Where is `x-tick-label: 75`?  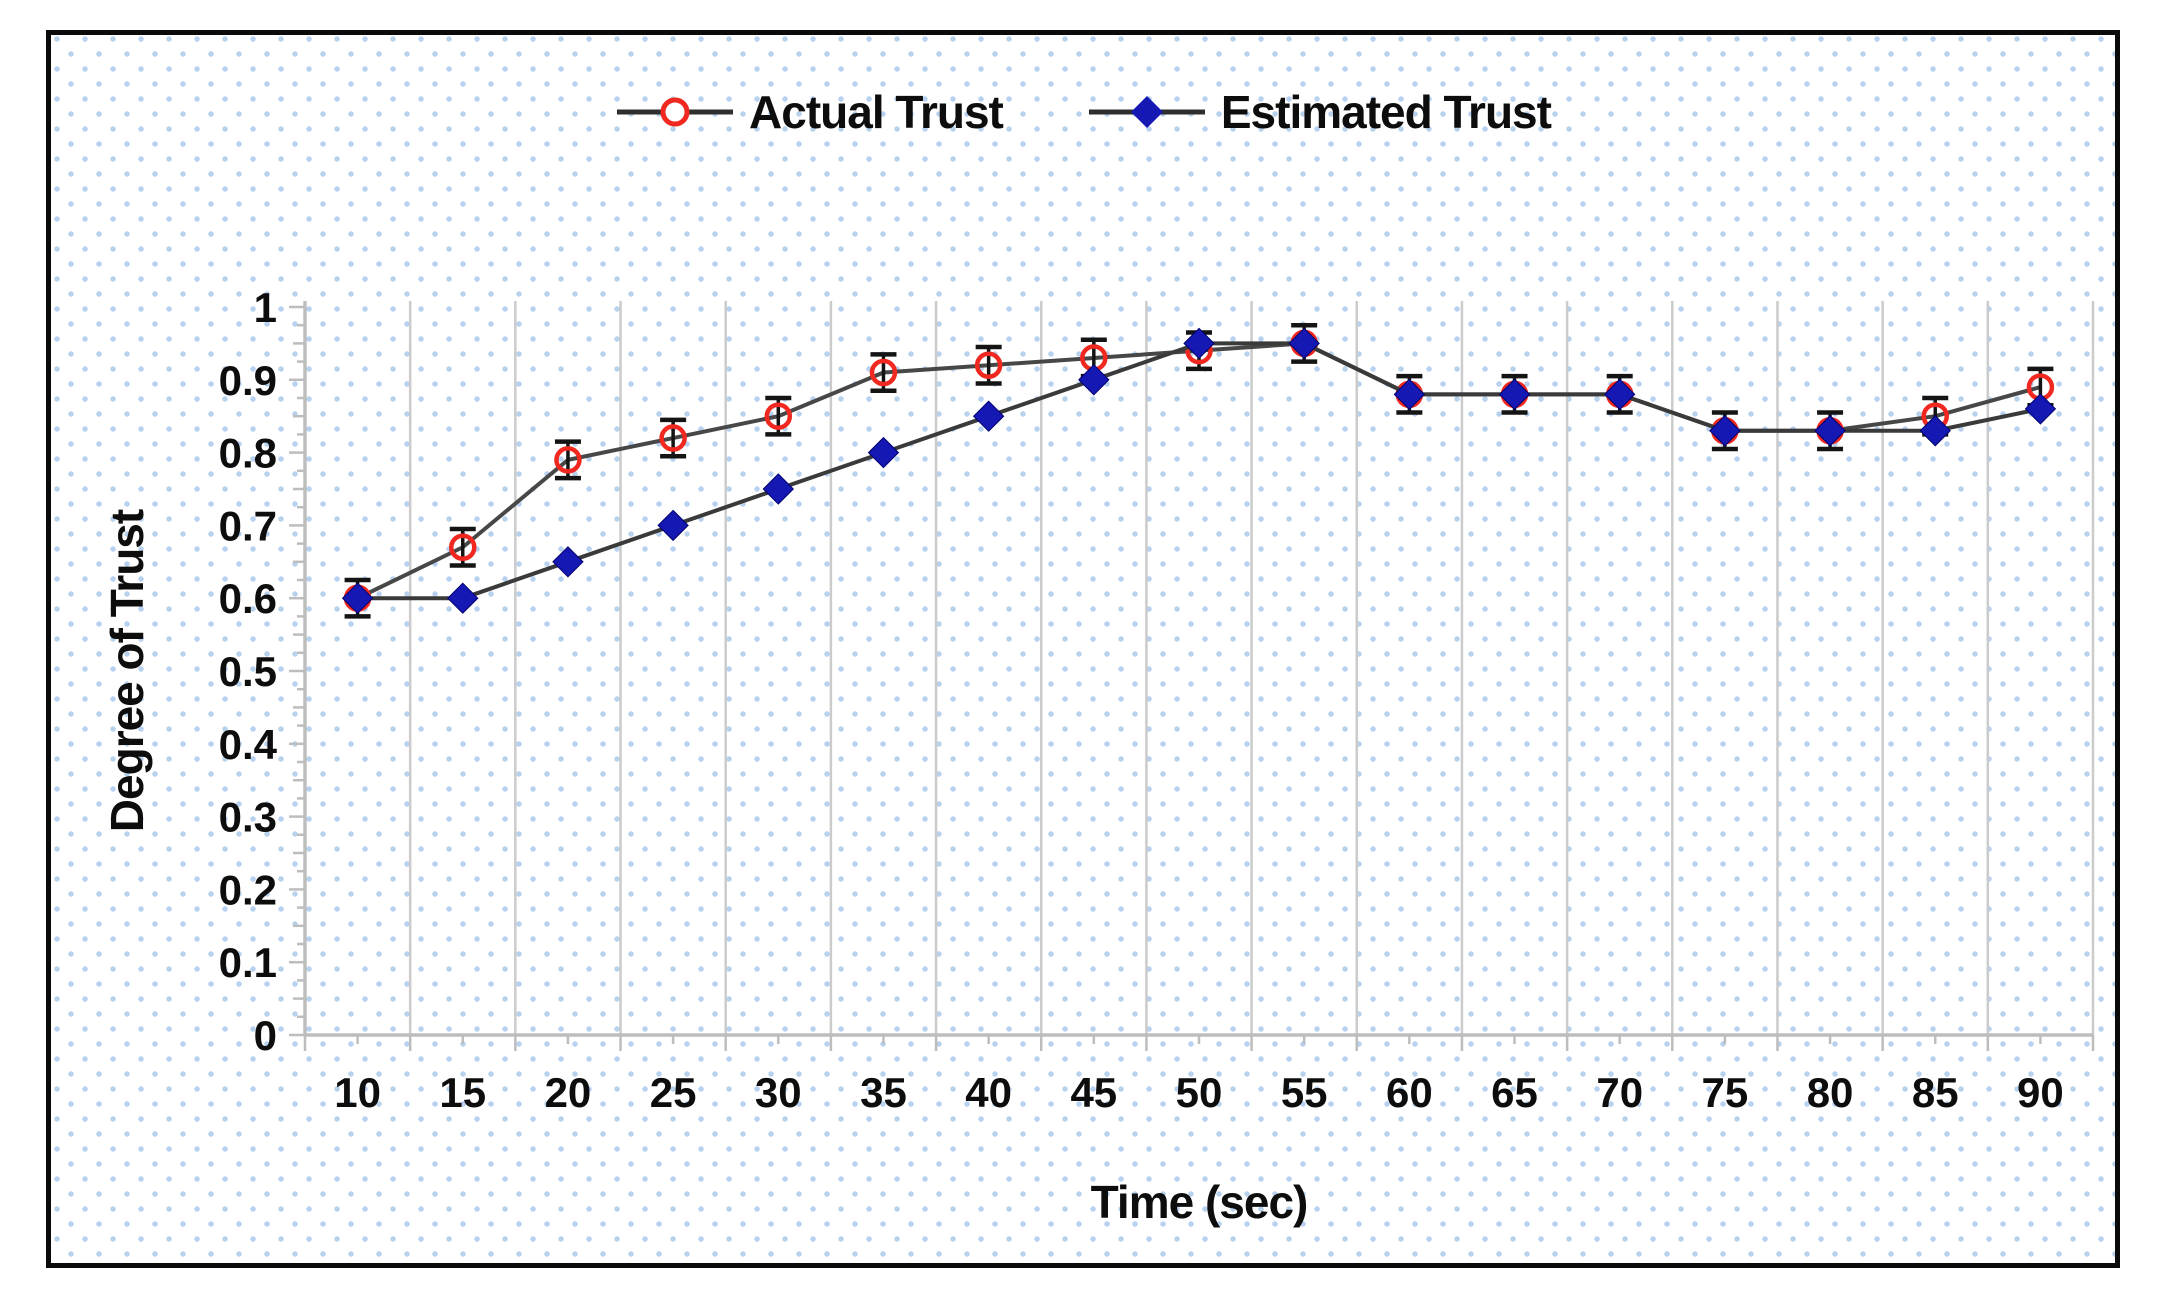
x-tick-label: 75 is located at coordinates (1725, 1092).